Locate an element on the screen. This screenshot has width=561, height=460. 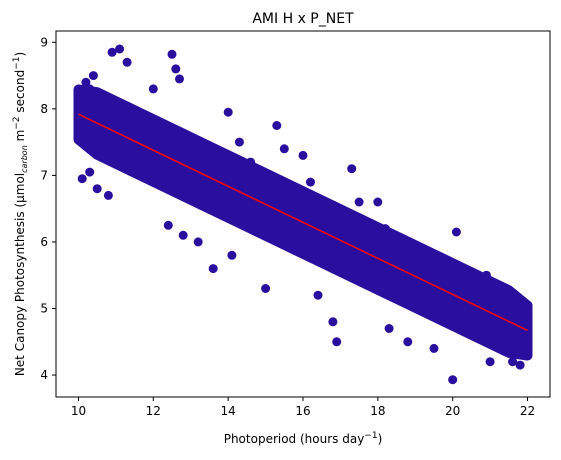
y-axis-title-part3: second is located at coordinates (20, 93).